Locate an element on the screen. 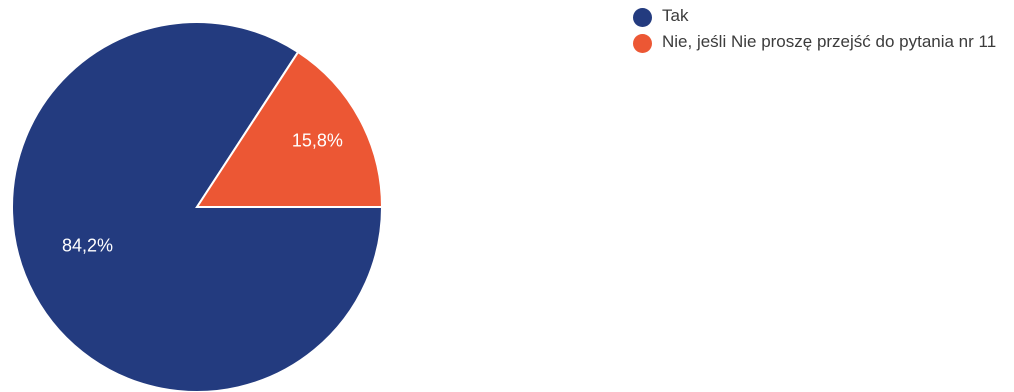 This screenshot has width=1014, height=392. legend-swatch-tak is located at coordinates (642, 17).